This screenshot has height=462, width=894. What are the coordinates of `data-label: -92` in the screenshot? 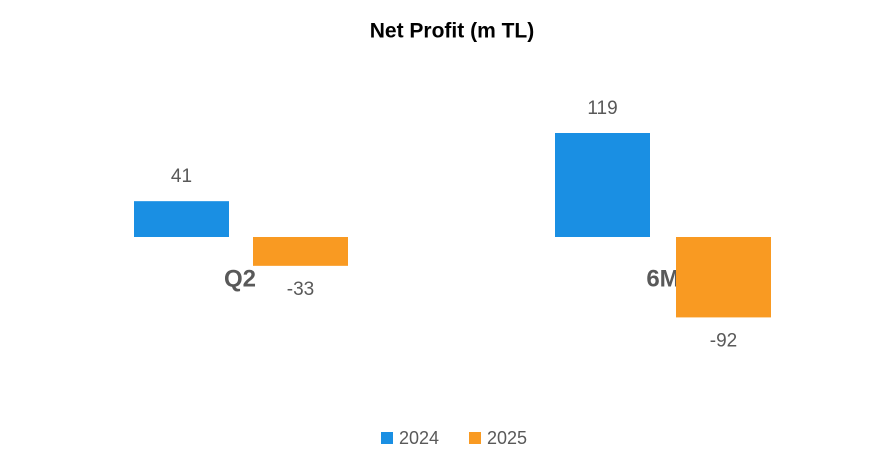 It's located at (723, 340).